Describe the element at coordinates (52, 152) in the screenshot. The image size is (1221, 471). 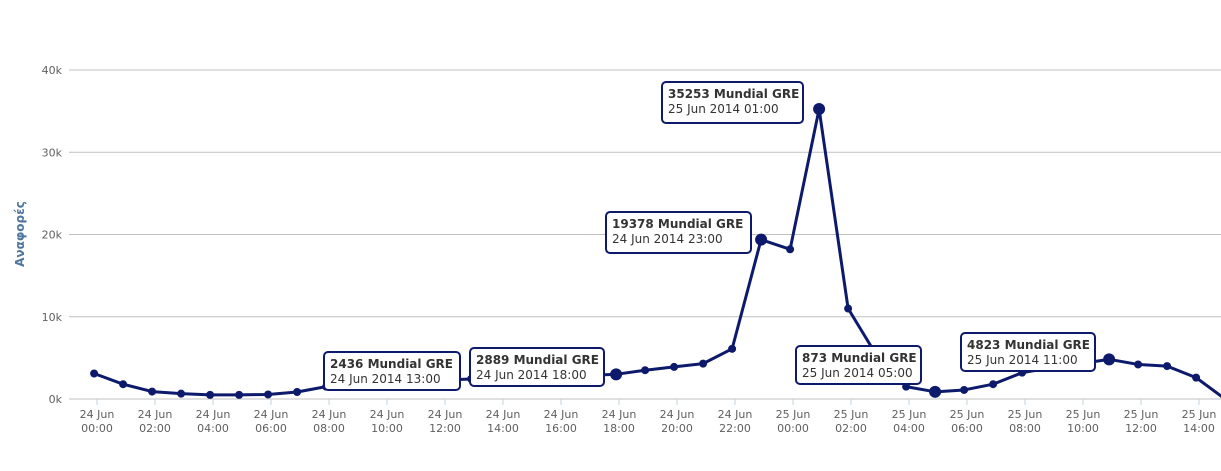
I see `y-tick-label: 30k` at that location.